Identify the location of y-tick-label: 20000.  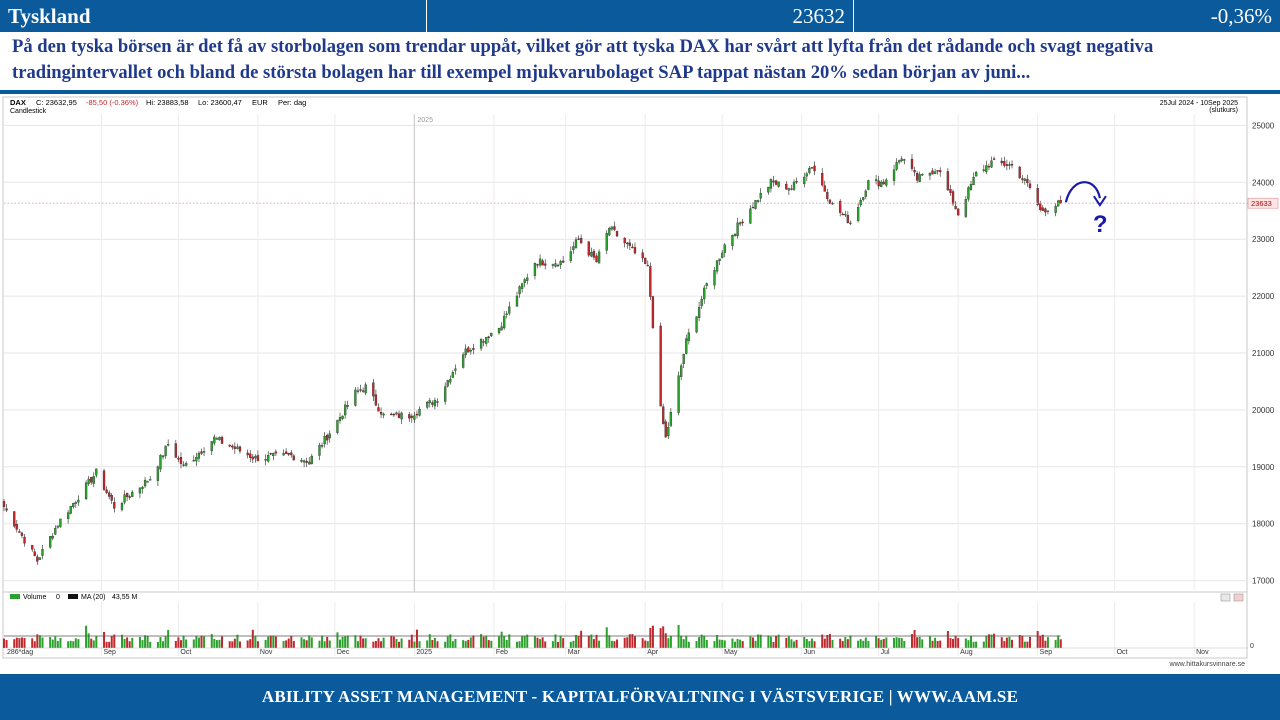
(1263, 410).